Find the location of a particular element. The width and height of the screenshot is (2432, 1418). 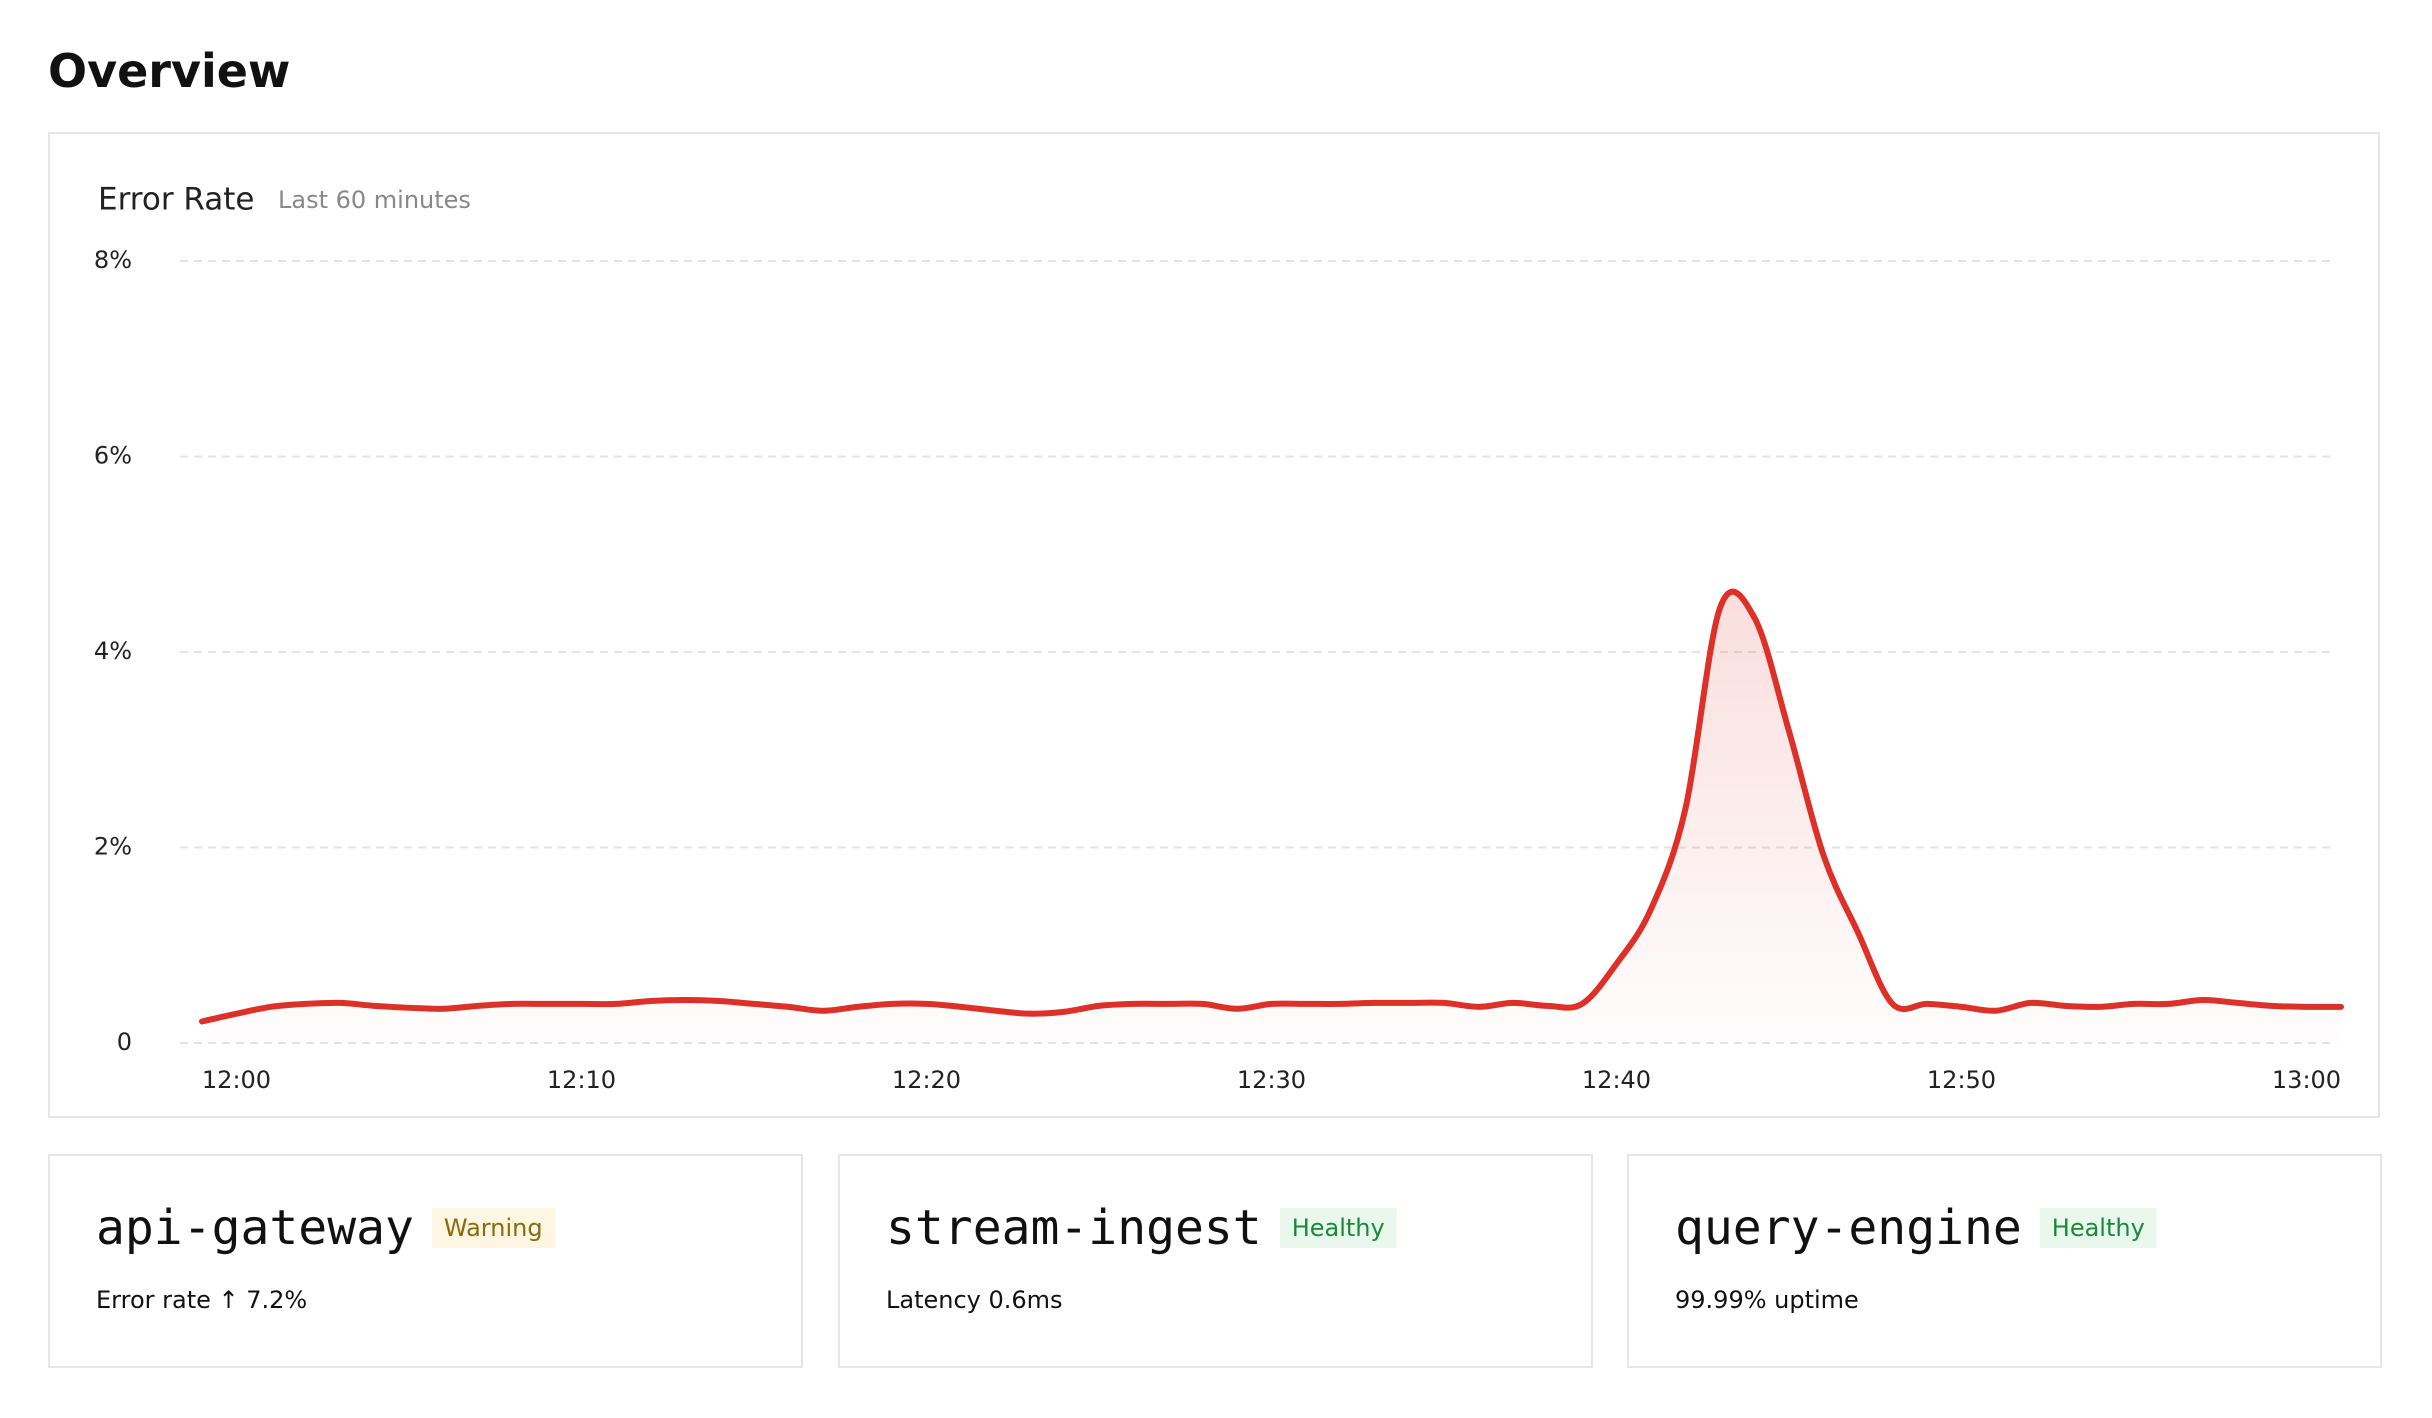

service-detail: Latency 0.6ms is located at coordinates (974, 1300).